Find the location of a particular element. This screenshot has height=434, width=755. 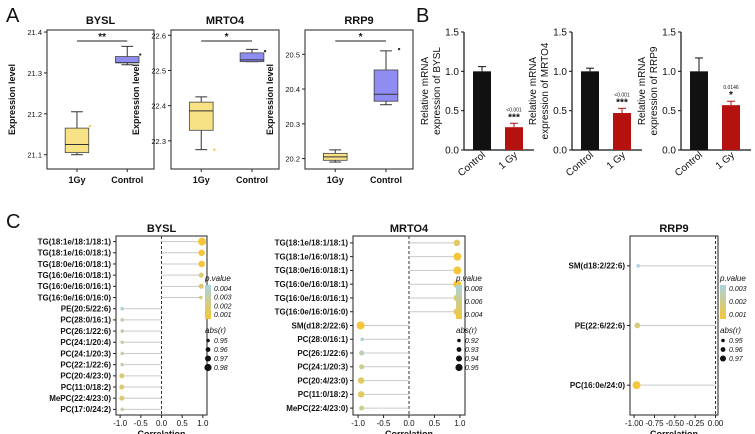

x-tick-label: 1.0 is located at coordinates (460, 423).